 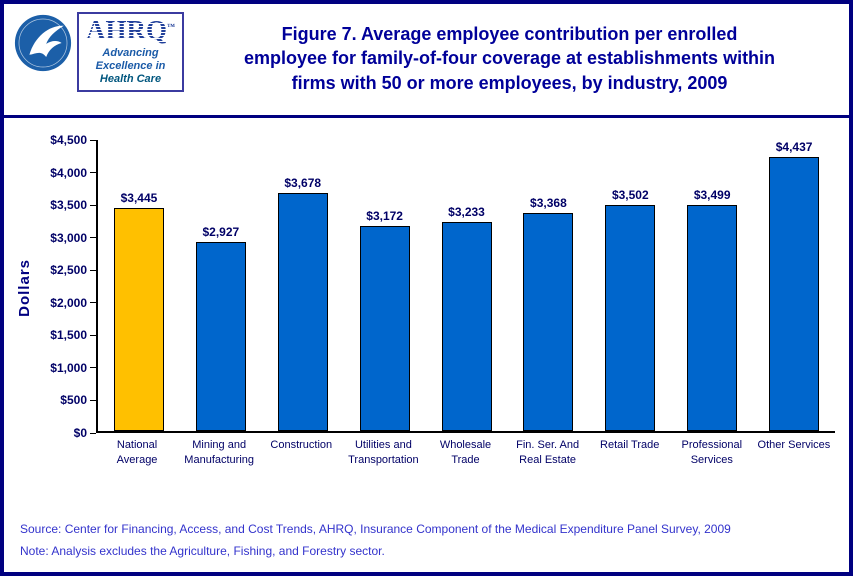 I want to click on category-label: Fin. Ser. And Real Estate, so click(x=548, y=452).